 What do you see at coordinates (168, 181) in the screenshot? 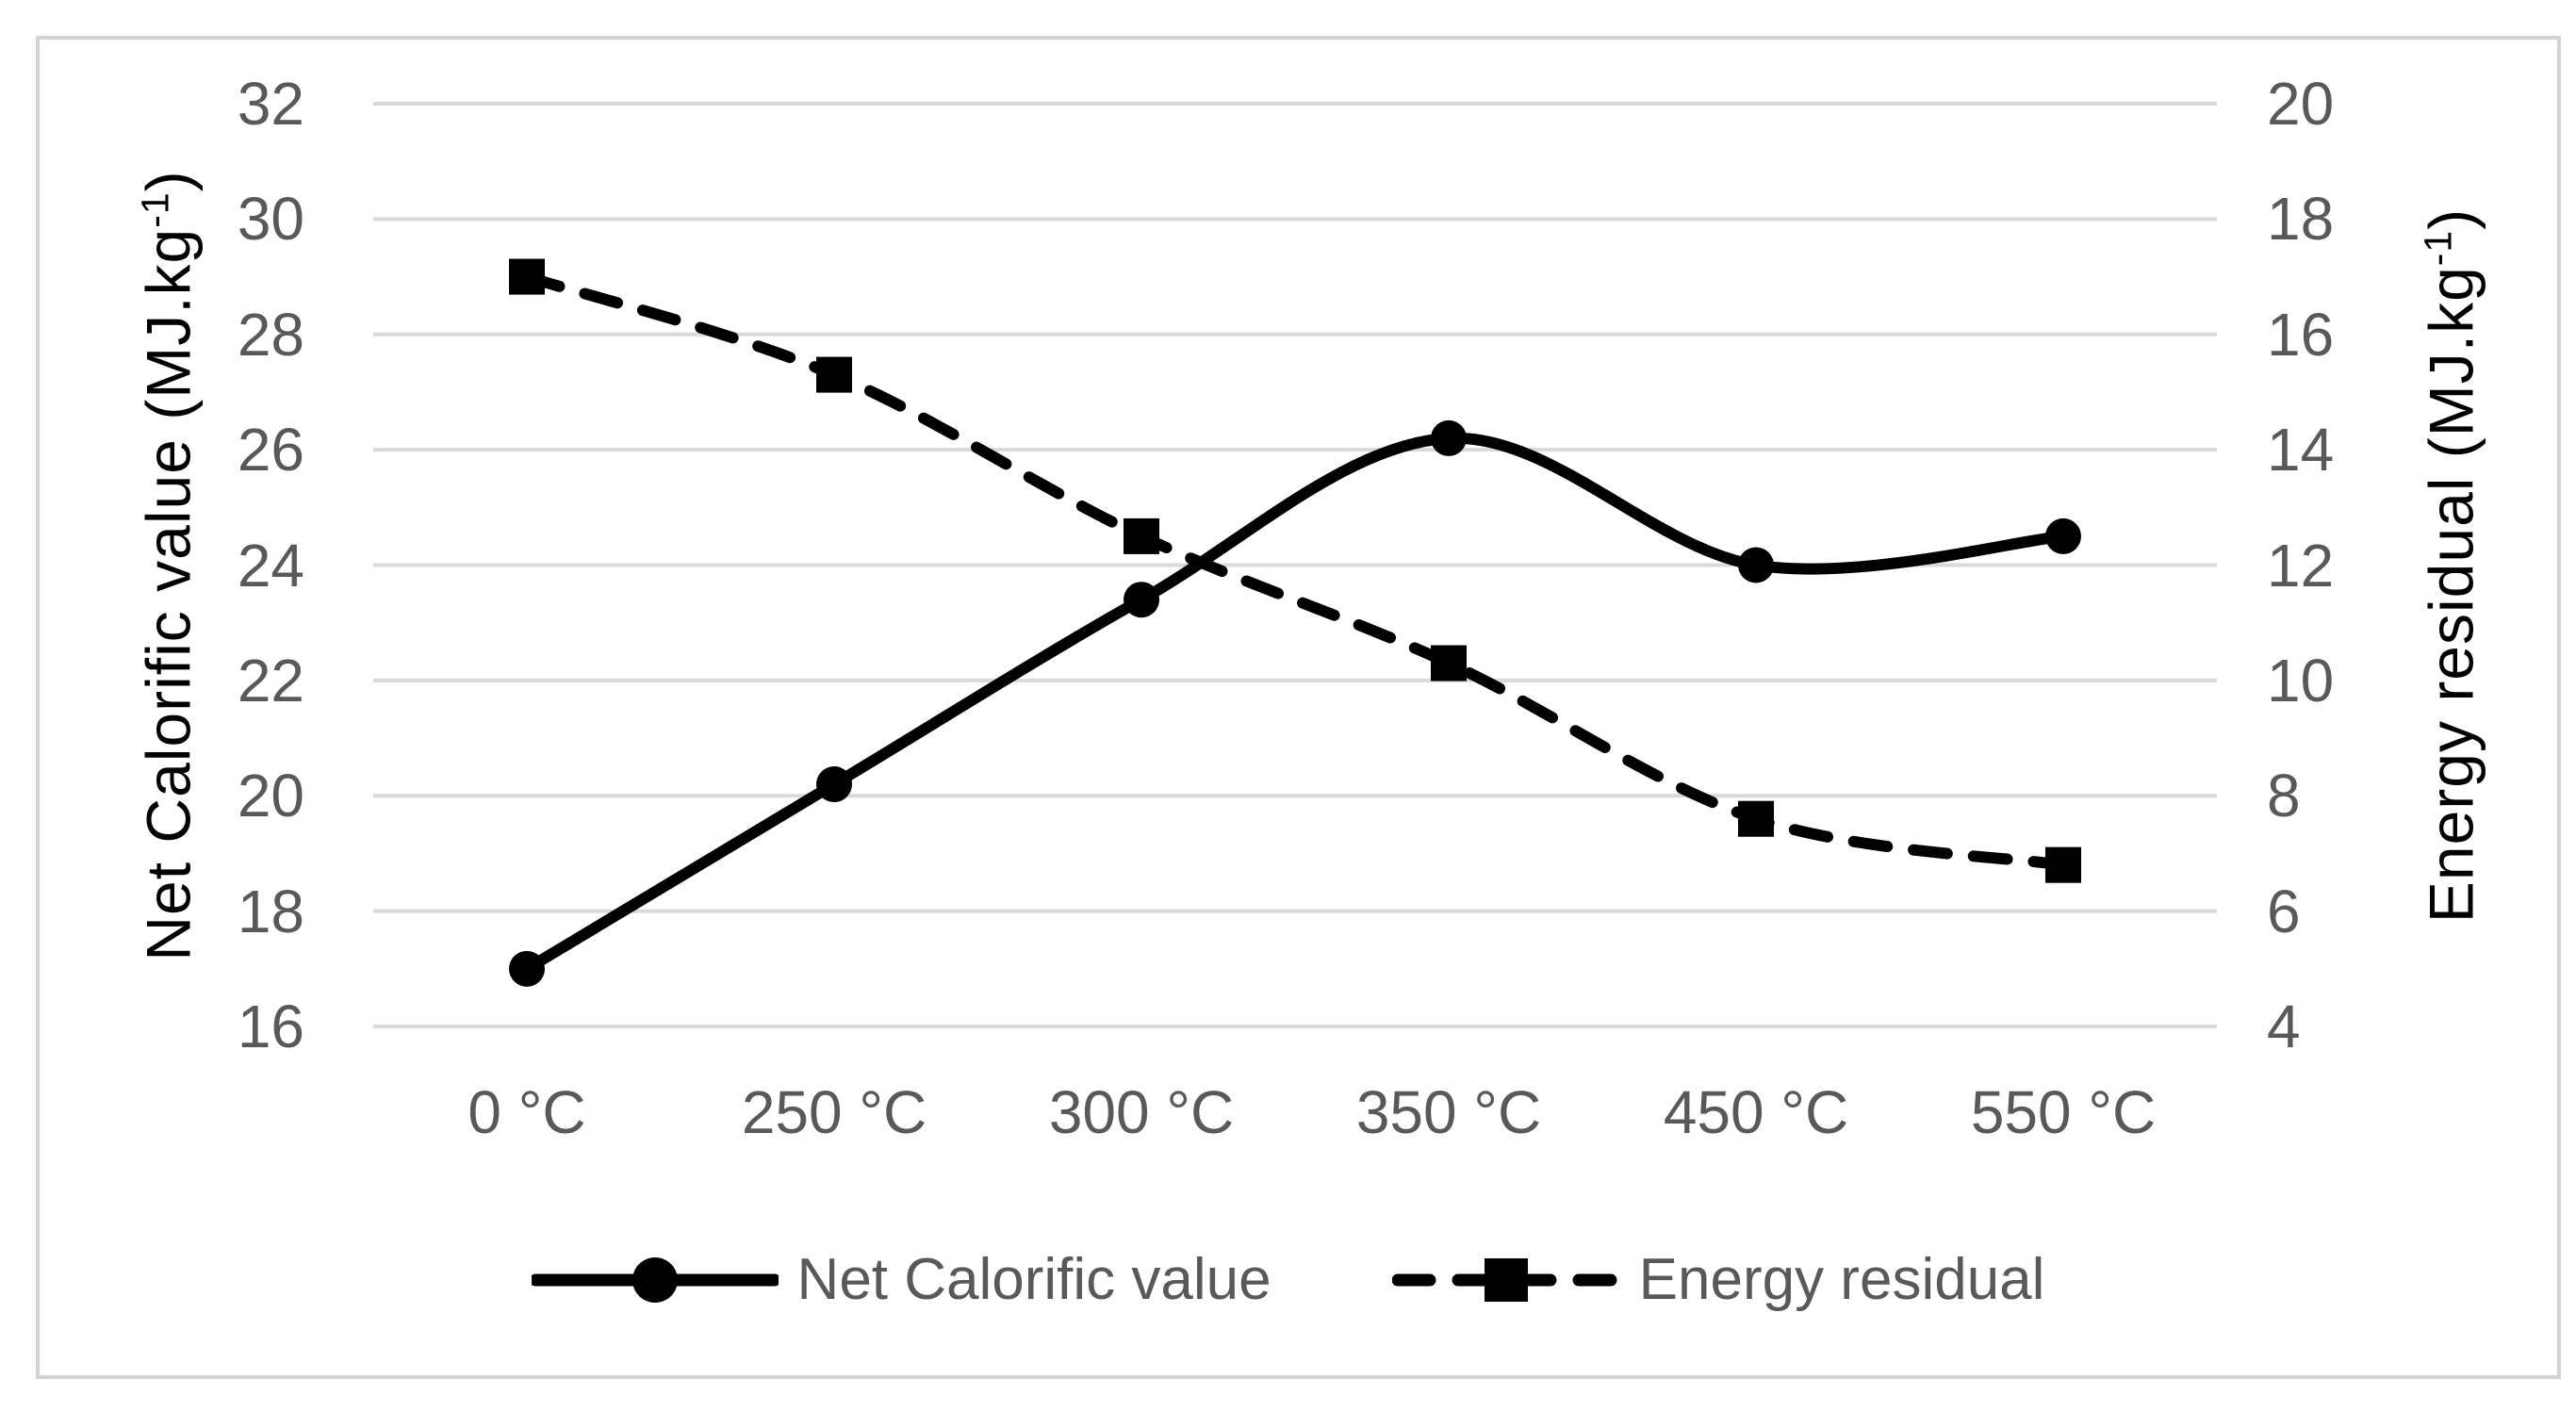
I see `left-axis-title-close: )` at bounding box center [168, 181].